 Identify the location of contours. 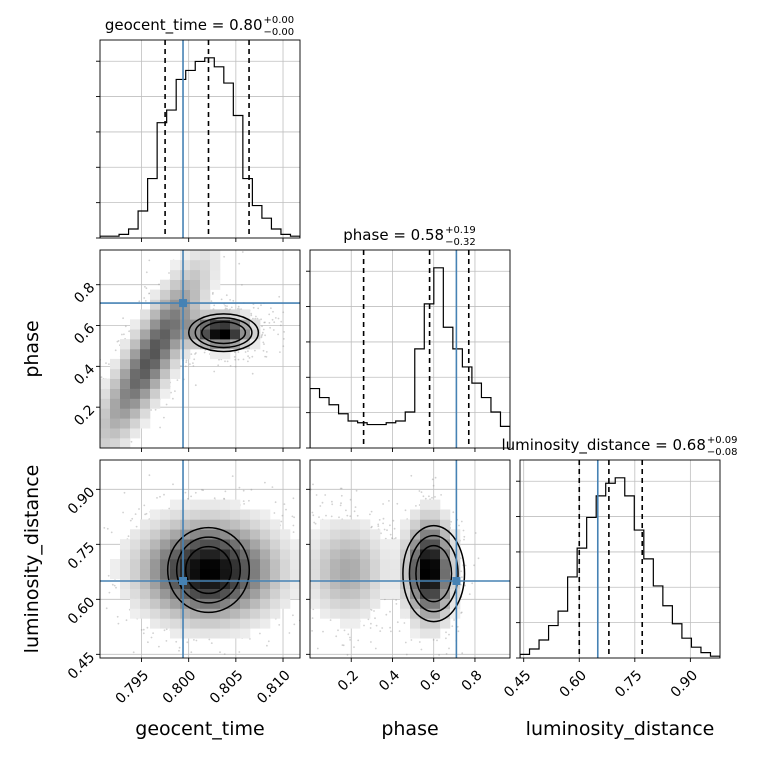
(224, 333).